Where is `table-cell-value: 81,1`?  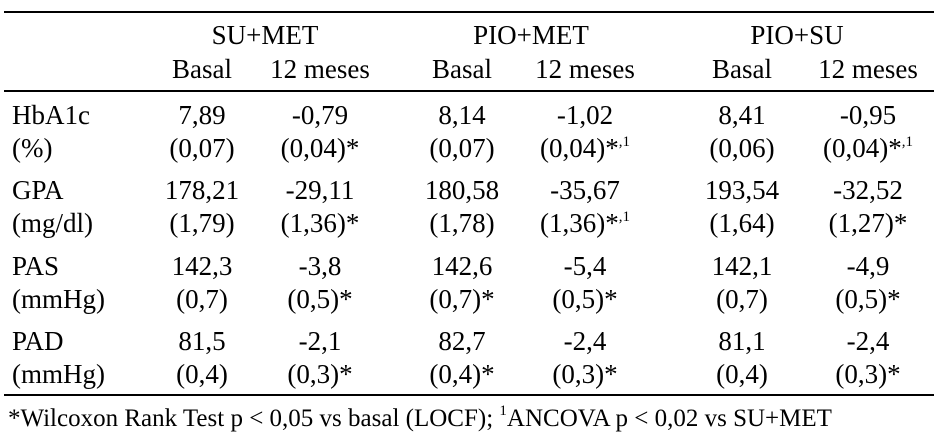
table-cell-value: 81,1 is located at coordinates (742, 341).